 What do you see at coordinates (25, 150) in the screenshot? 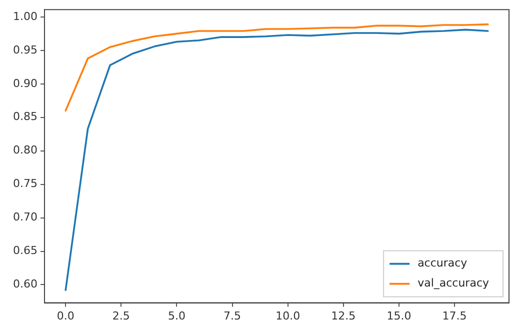
I see `y-tick-label: 0.80` at bounding box center [25, 150].